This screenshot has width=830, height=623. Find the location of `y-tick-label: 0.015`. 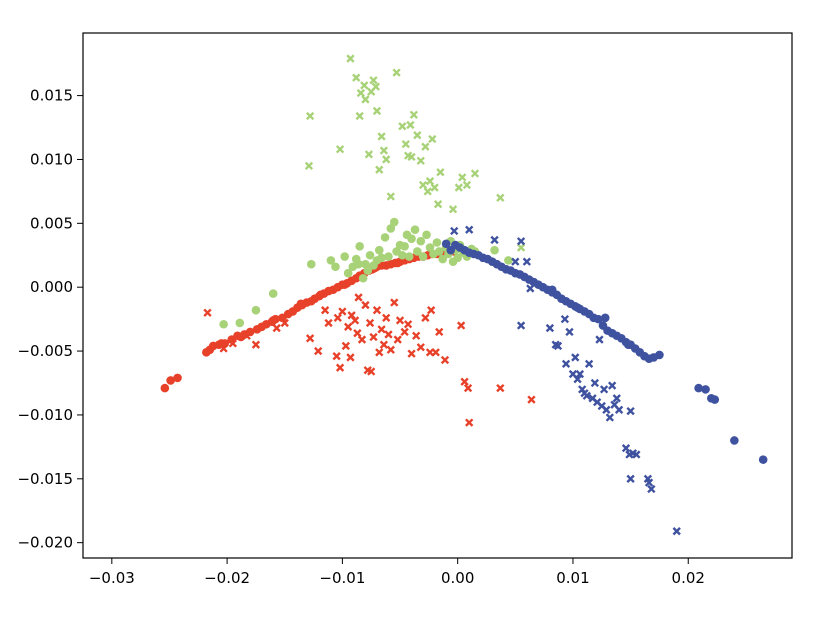

y-tick-label: 0.015 is located at coordinates (51, 96).